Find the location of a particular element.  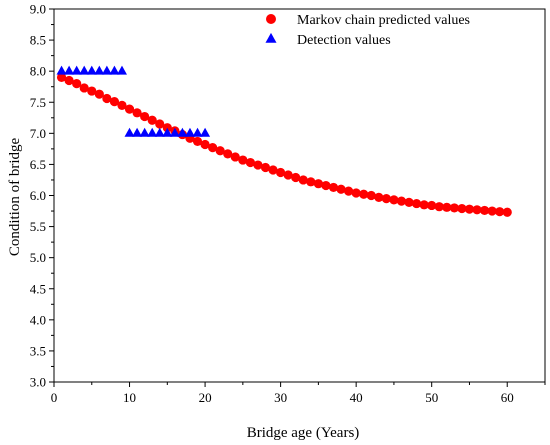

y-axis: 3.0 3.5 4.0 4.5 5.0 5.5 6.0 6.5 7.0 7.5 8.0 8.5 9.0 is located at coordinates (42, 196).